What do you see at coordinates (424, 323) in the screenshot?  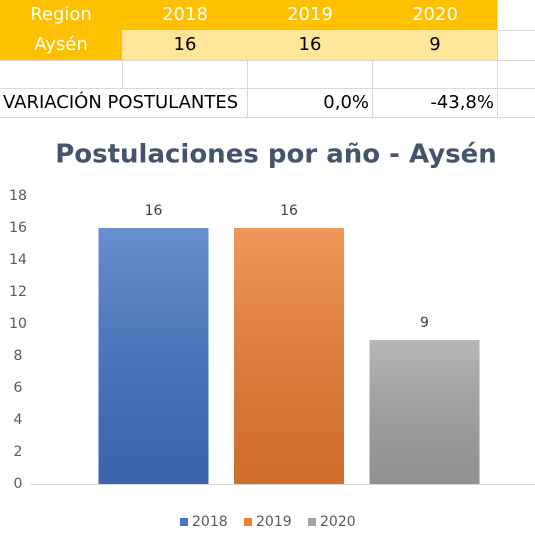 I see `data-label: 9` at bounding box center [424, 323].